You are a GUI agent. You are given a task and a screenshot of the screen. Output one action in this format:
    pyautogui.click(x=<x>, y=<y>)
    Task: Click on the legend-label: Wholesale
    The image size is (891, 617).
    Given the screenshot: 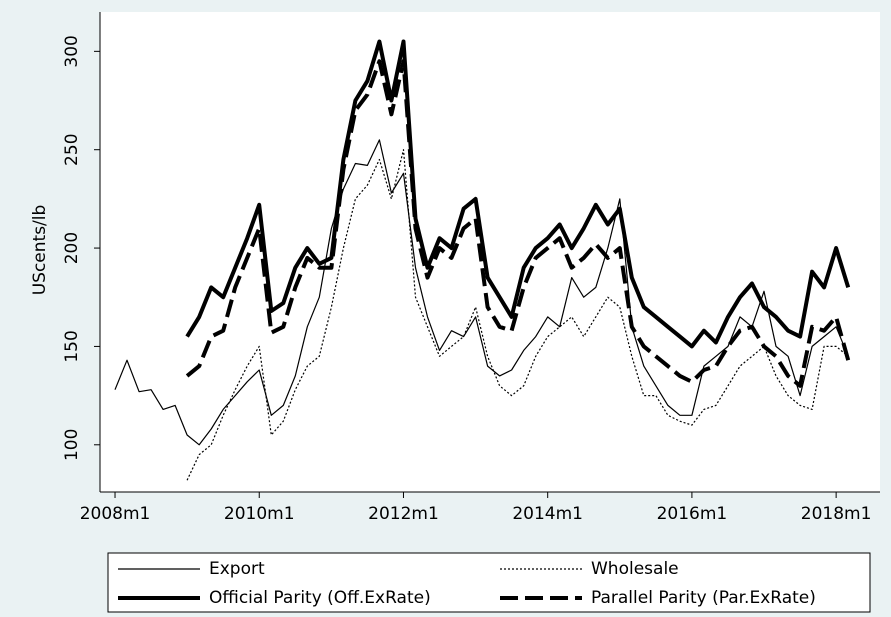 What is the action you would take?
    pyautogui.click(x=635, y=569)
    